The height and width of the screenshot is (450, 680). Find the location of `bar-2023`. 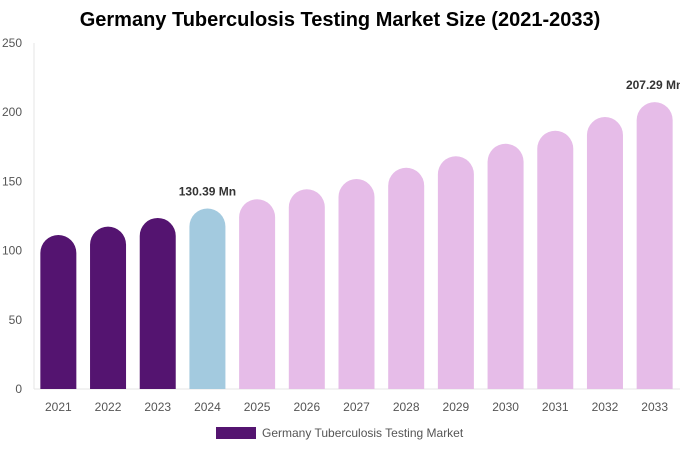

bar-2023 is located at coordinates (157, 303).